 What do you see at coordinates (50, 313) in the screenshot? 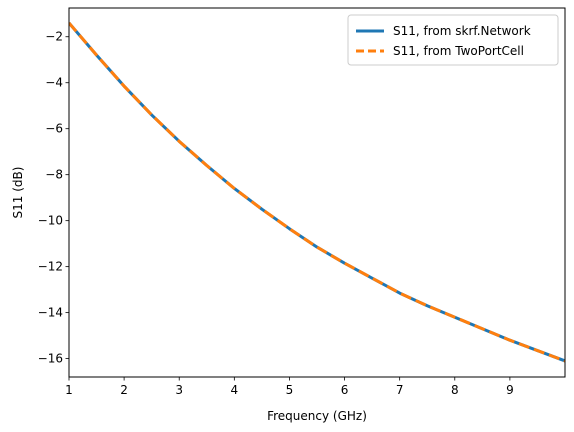
I see `y-tick-label: −14` at bounding box center [50, 313].